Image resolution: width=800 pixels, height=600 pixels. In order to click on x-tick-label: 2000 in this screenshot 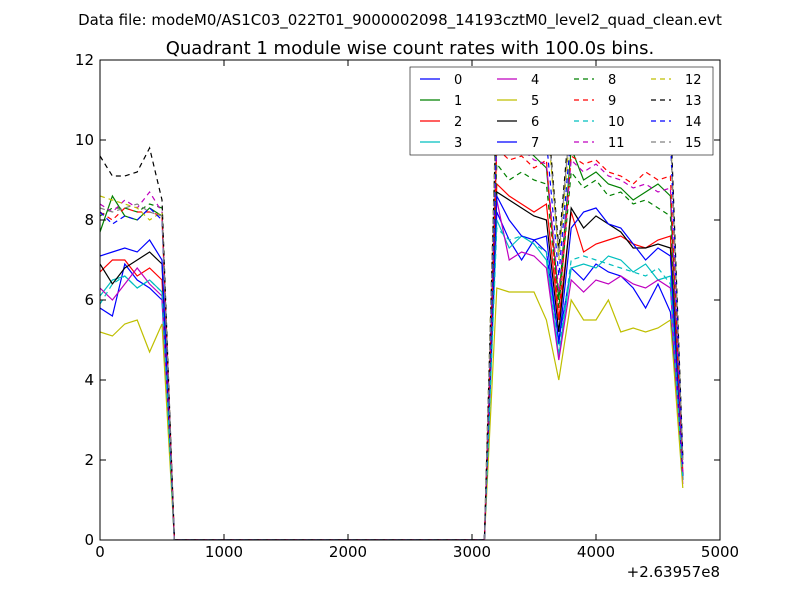, I will do `click(348, 552)`.